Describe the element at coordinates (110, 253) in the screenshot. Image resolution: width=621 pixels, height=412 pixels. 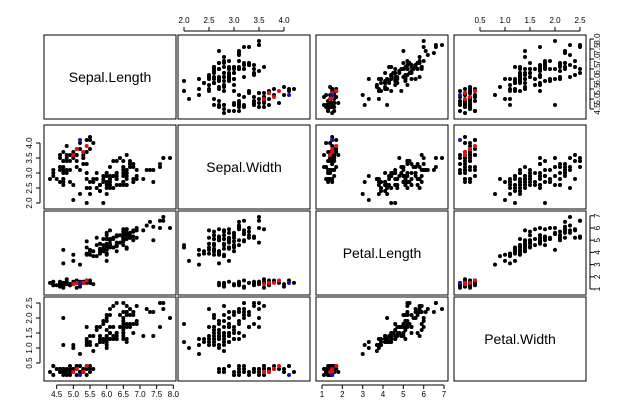
I see `panel-Petal.Length-vs-Sepal.Length` at that location.